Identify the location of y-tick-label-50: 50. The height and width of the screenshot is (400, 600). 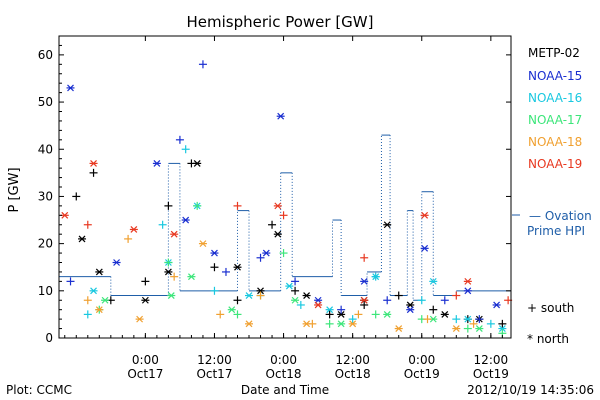
(45, 102).